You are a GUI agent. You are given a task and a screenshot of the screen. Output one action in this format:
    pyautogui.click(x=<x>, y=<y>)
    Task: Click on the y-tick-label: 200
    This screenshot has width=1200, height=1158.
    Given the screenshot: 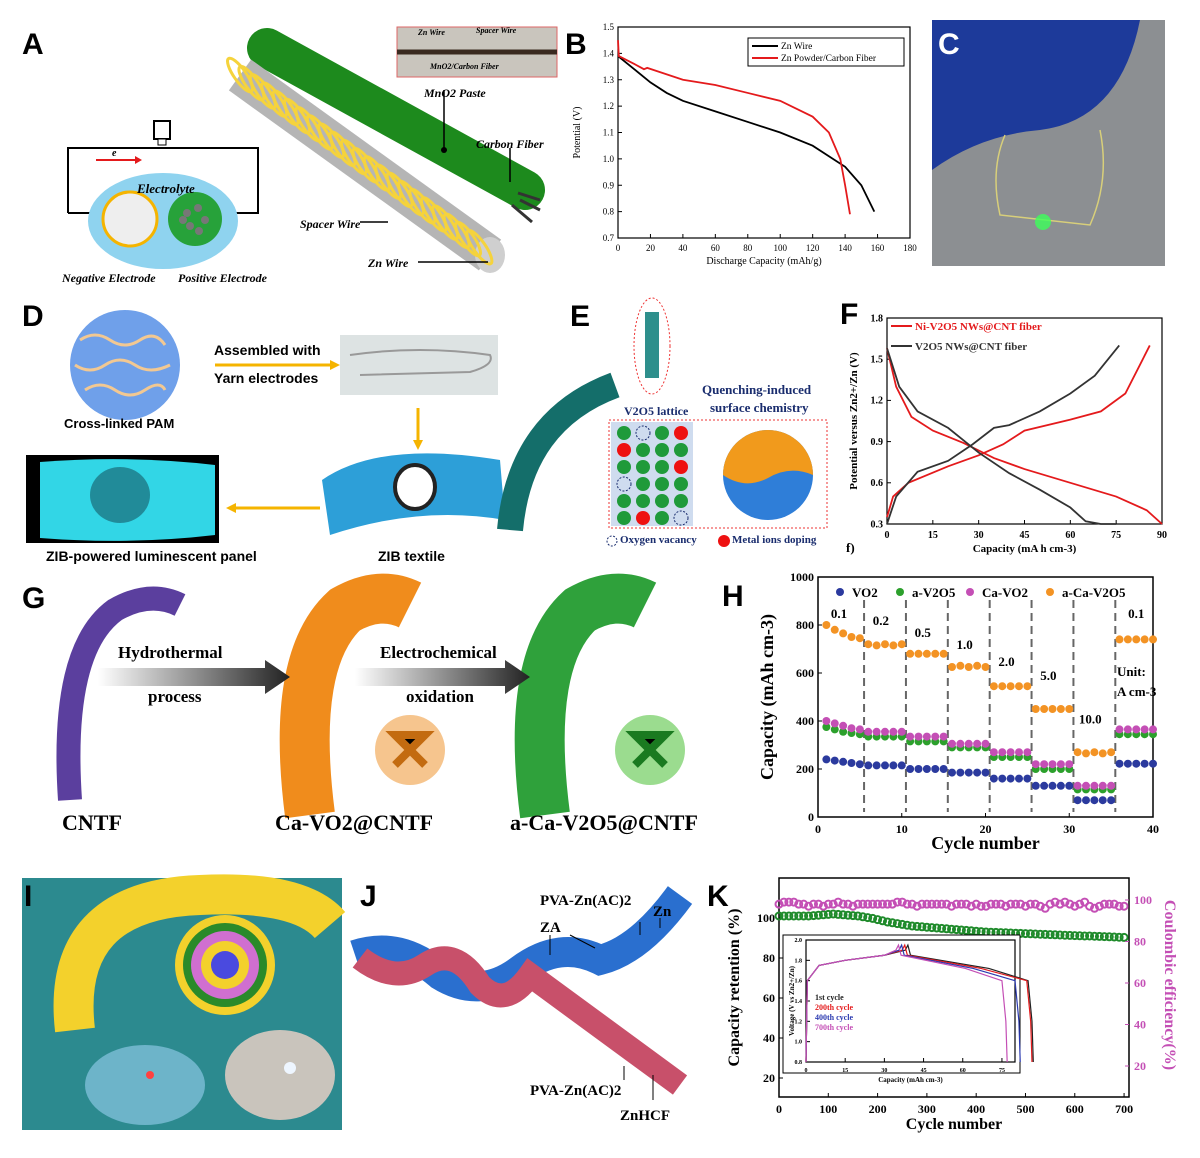 What is the action you would take?
    pyautogui.click(x=805, y=769)
    